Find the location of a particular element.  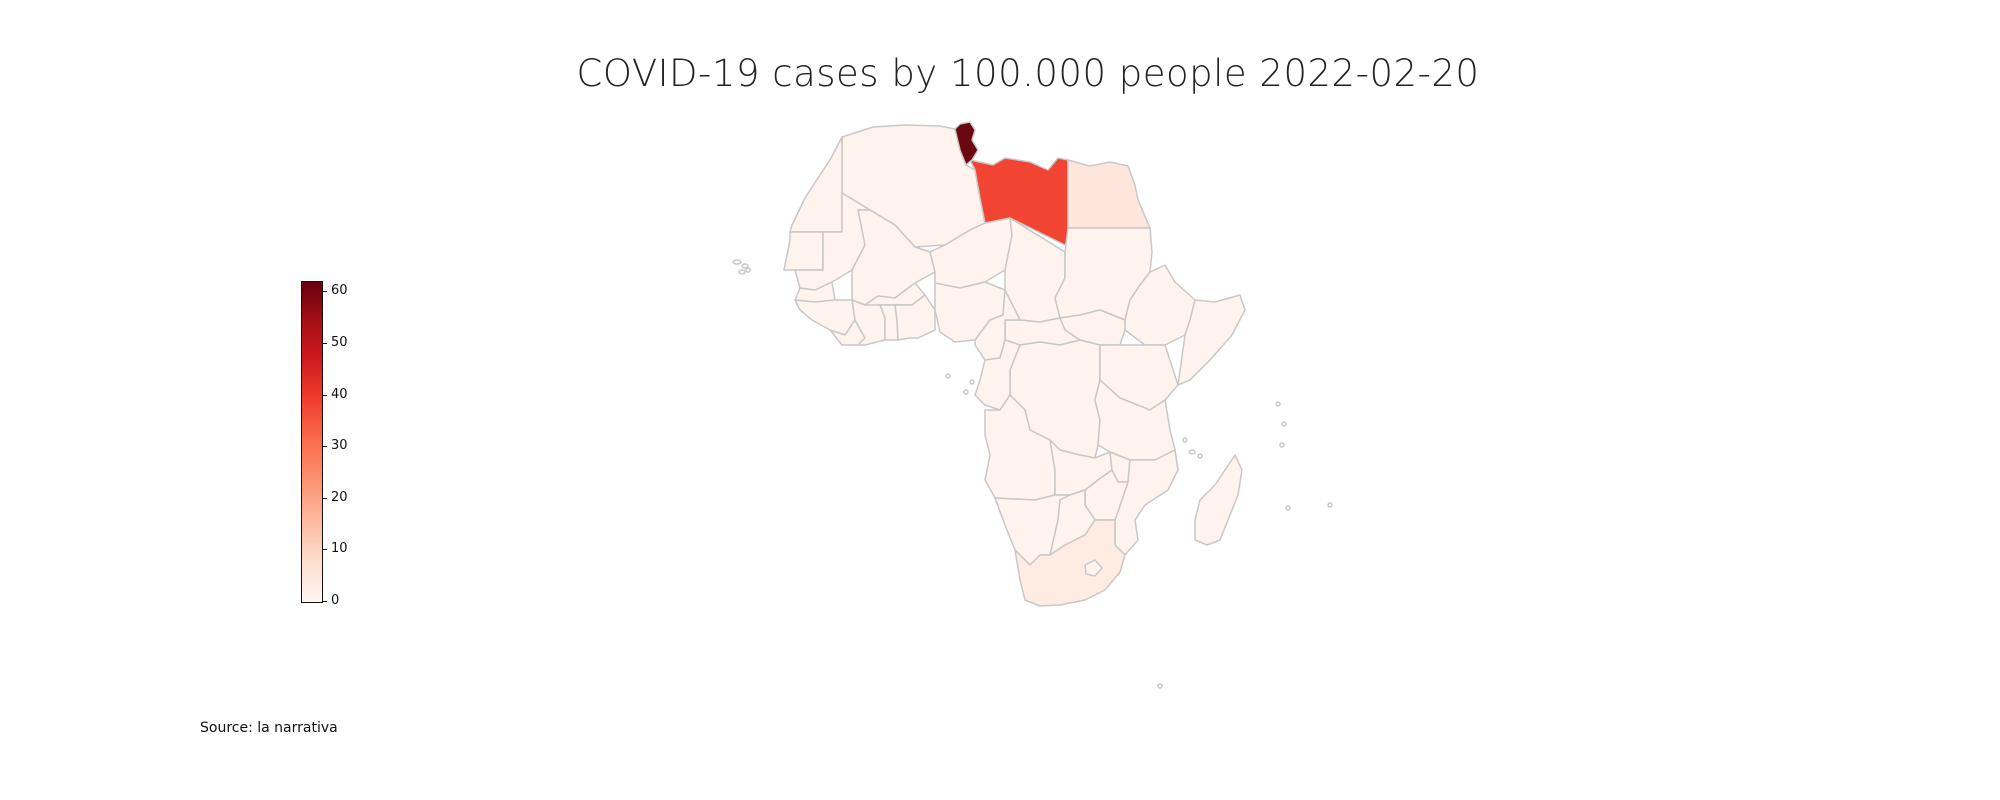

country-madagascar is located at coordinates (1218, 500).